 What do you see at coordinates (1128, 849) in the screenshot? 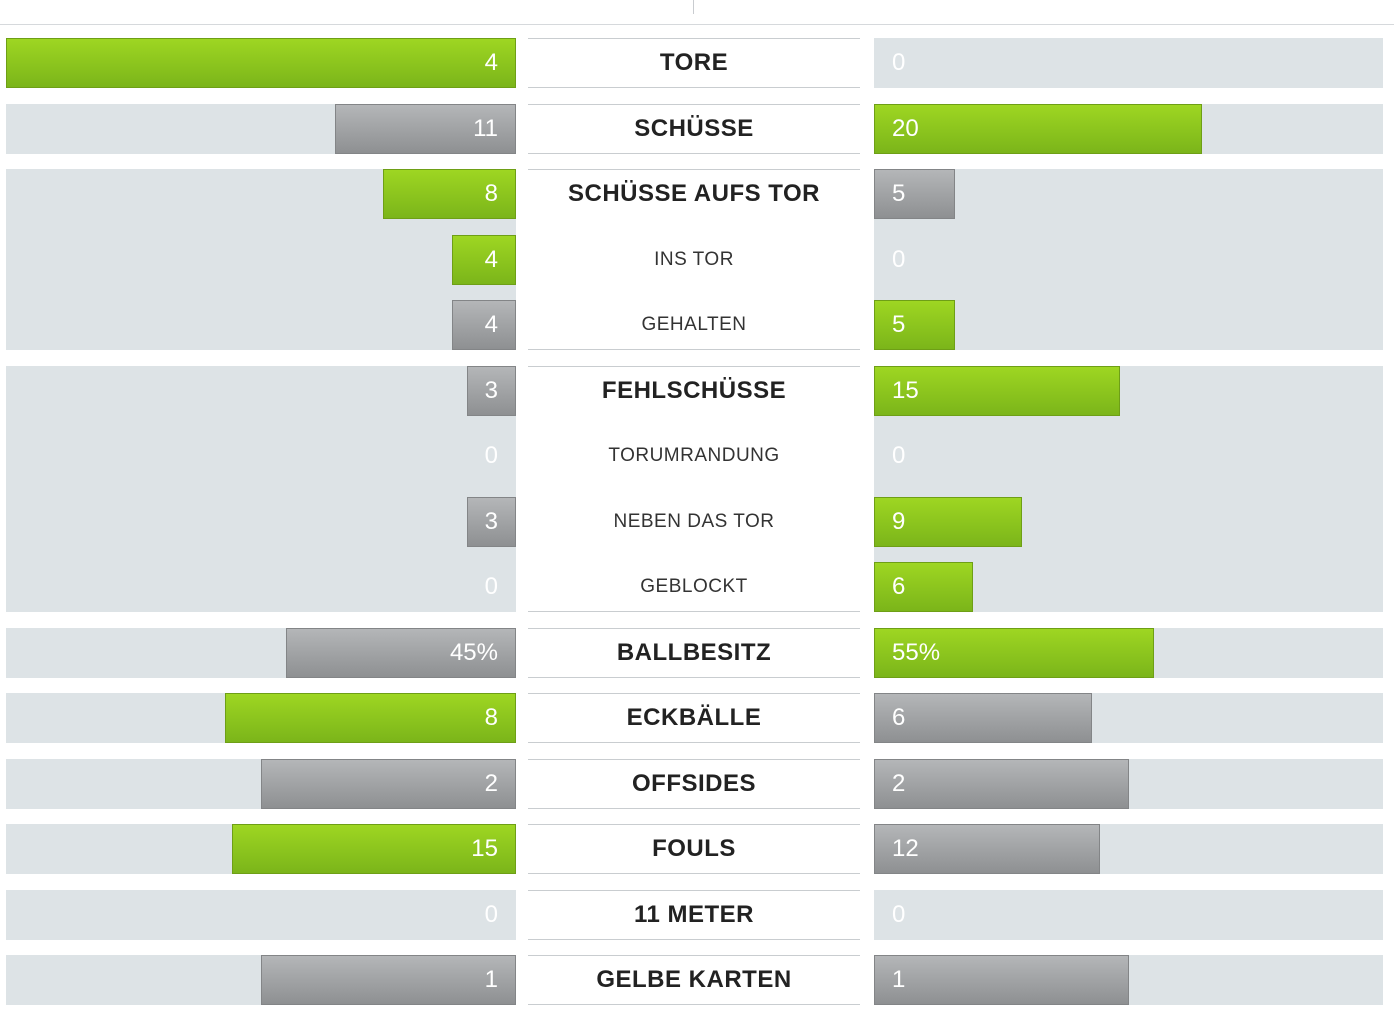
I see `right-stat-cell: 12` at bounding box center [1128, 849].